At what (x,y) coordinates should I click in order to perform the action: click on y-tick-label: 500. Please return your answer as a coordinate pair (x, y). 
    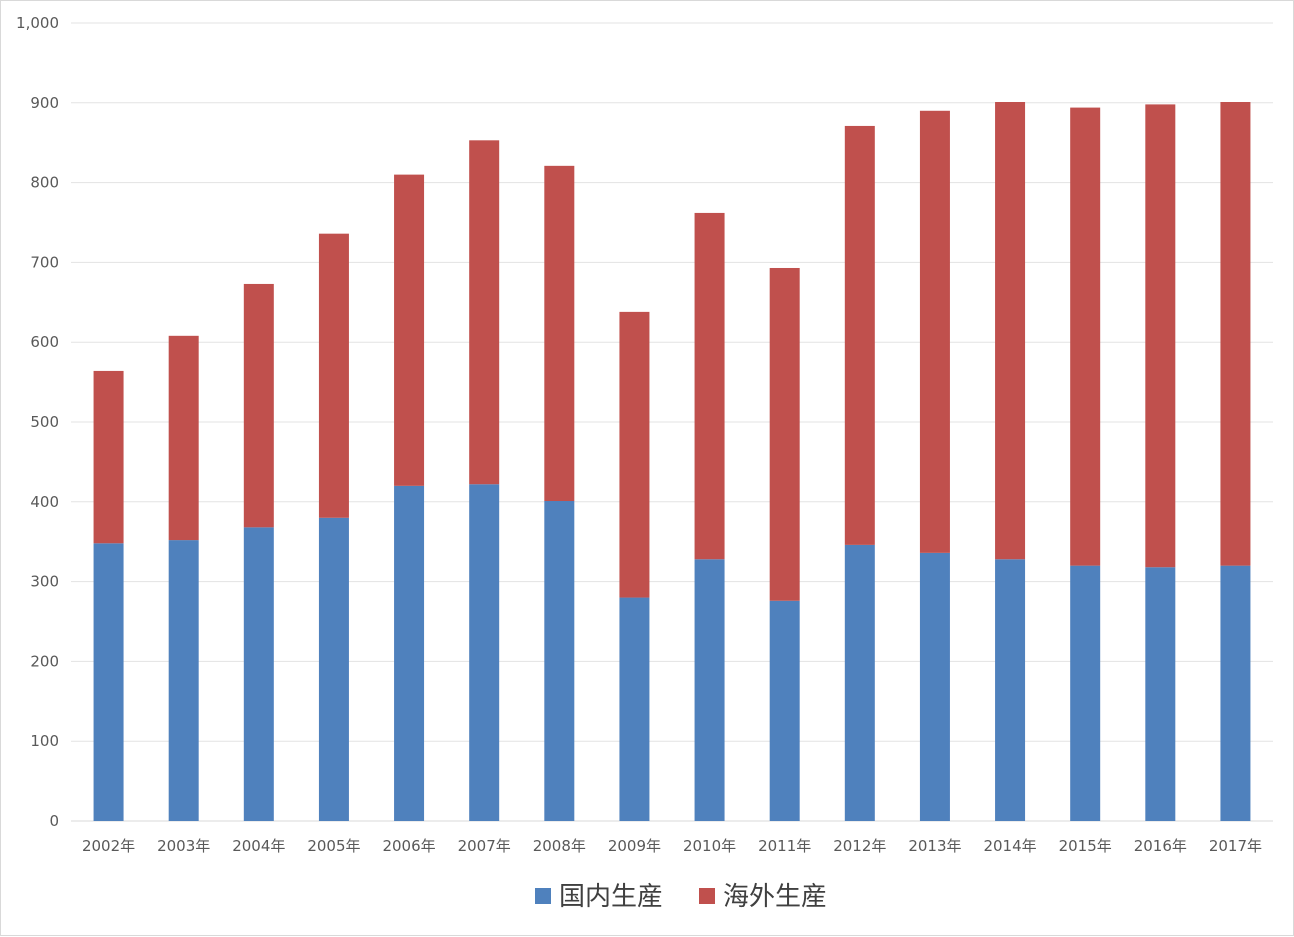
    Looking at the image, I should click on (44, 422).